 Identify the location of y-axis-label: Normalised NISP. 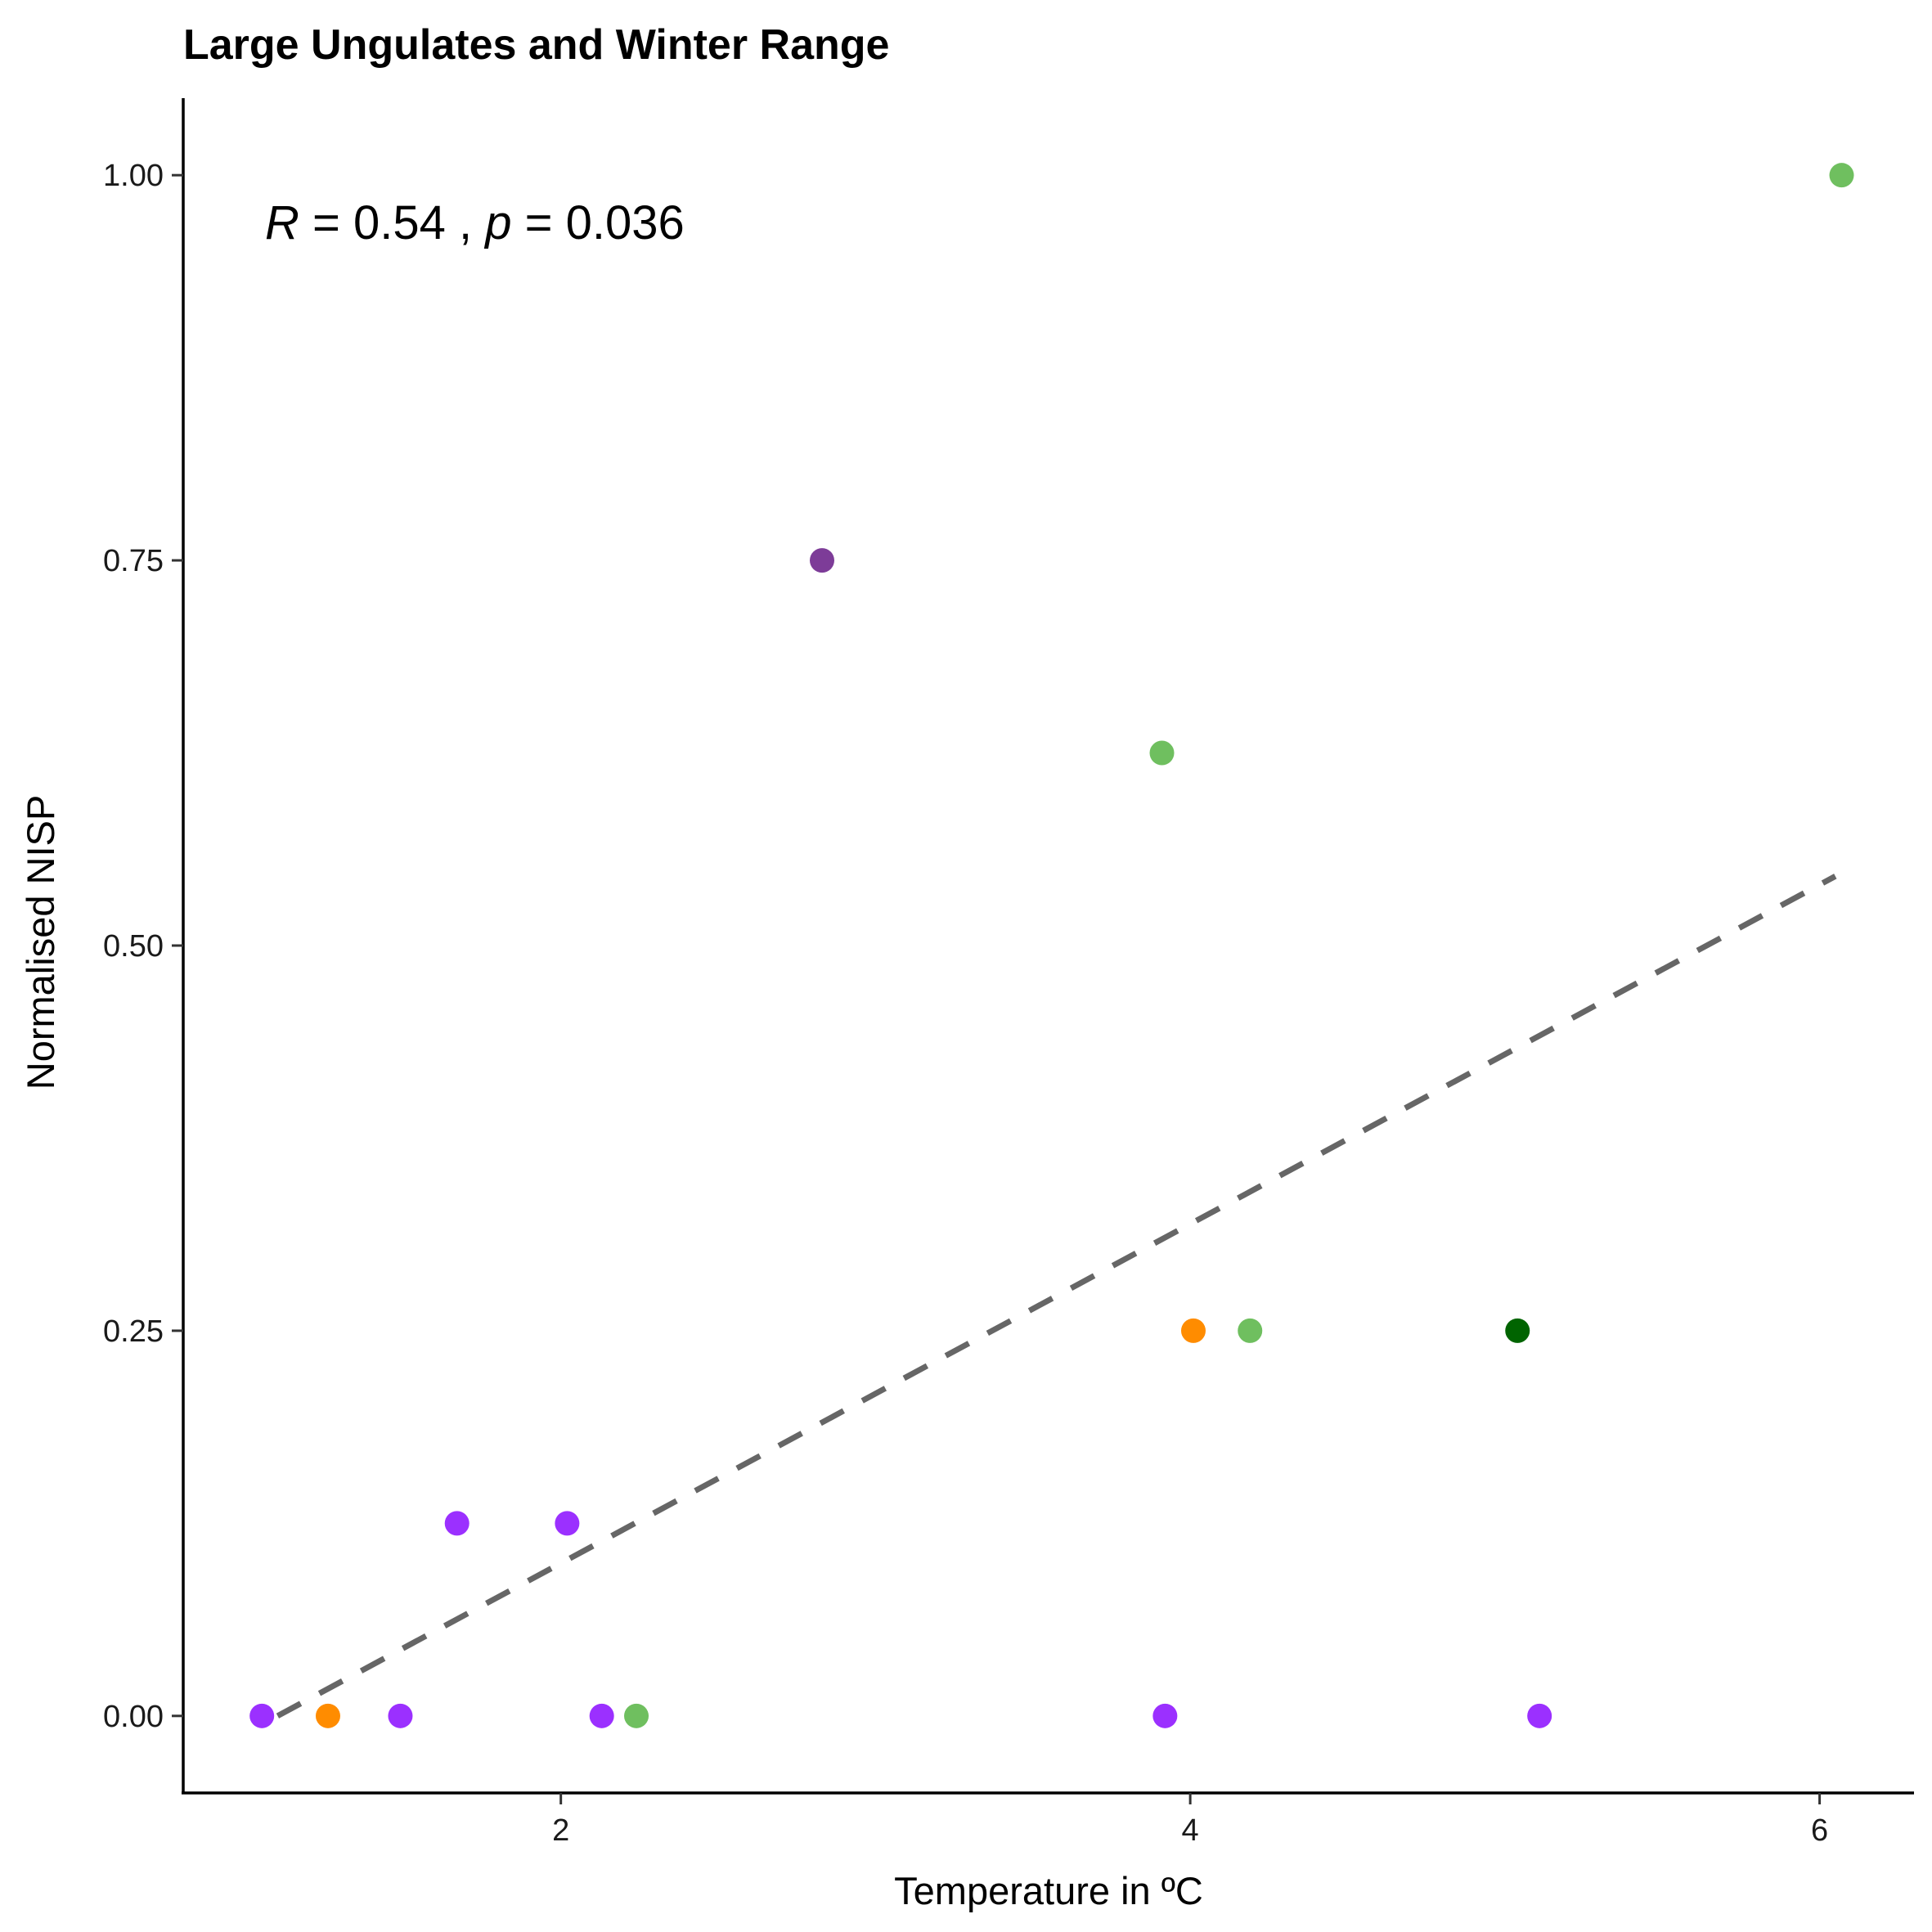
(40, 943).